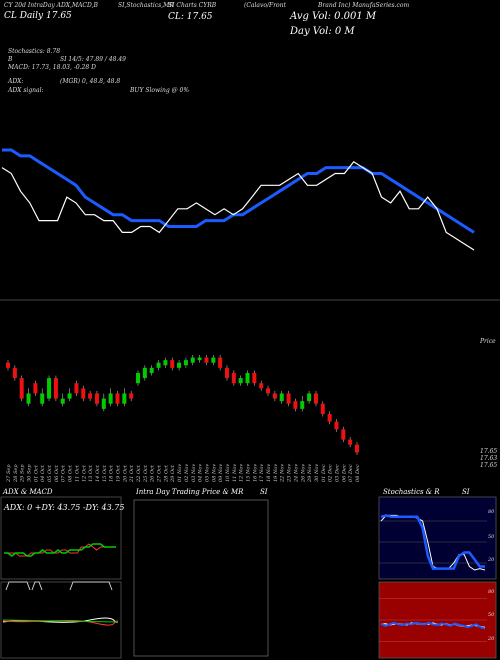 This screenshot has width=500, height=660. Describe the element at coordinates (488, 341) in the screenshot. I see `price-axis-label: Price` at that location.